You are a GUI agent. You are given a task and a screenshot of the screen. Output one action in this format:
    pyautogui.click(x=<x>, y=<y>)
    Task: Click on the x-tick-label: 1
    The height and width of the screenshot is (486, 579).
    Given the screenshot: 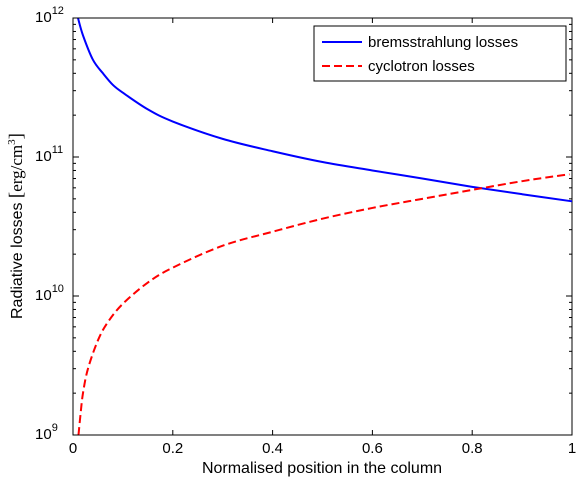 What is the action you would take?
    pyautogui.click(x=572, y=448)
    